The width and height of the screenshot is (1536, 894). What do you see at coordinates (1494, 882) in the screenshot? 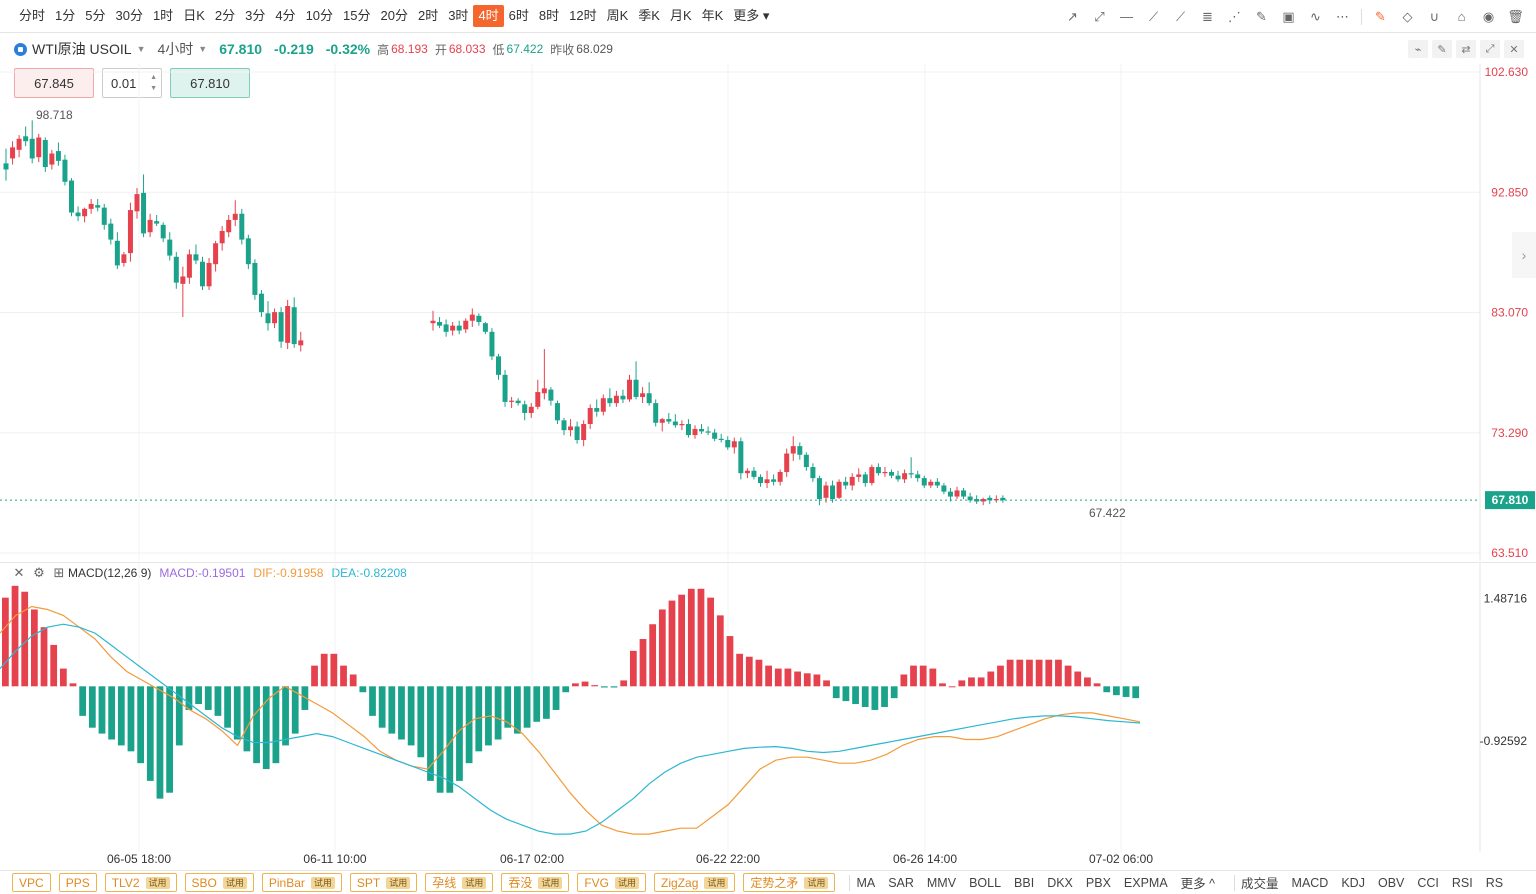
I see `sub-indicator: RS` at bounding box center [1494, 882].